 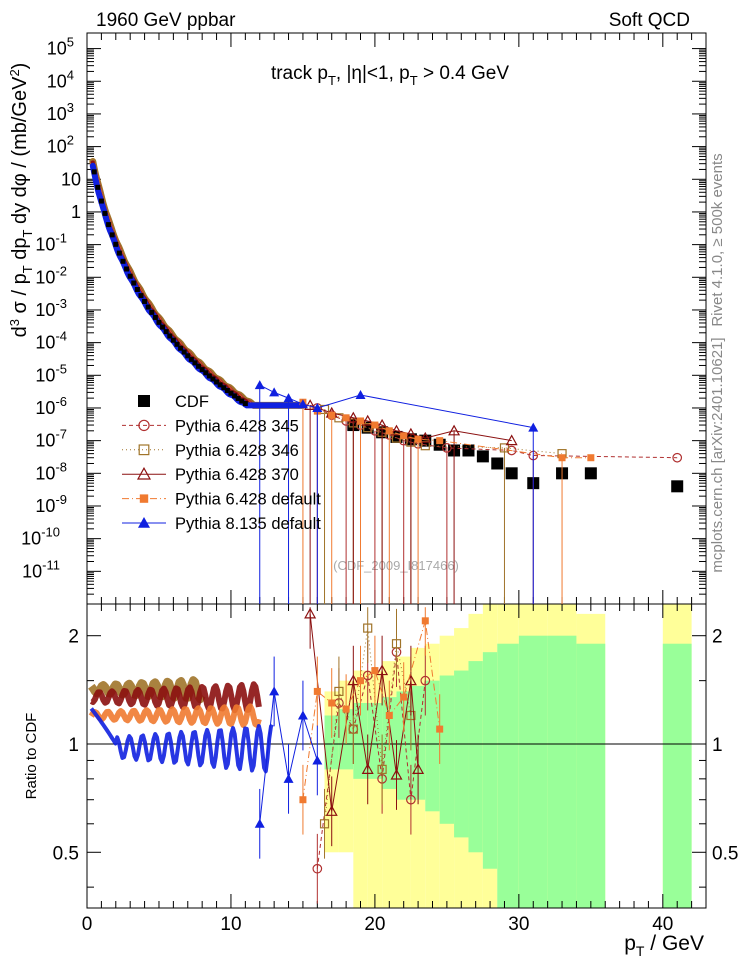 I want to click on y-tick-label: 10⁻⁸, so click(x=51, y=471).